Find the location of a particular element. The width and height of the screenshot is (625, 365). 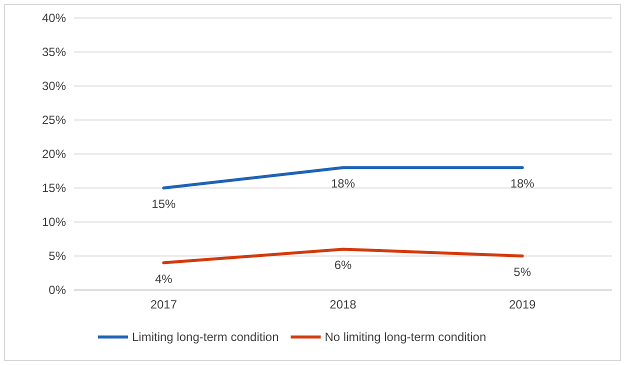

data-label: 6% is located at coordinates (343, 265).